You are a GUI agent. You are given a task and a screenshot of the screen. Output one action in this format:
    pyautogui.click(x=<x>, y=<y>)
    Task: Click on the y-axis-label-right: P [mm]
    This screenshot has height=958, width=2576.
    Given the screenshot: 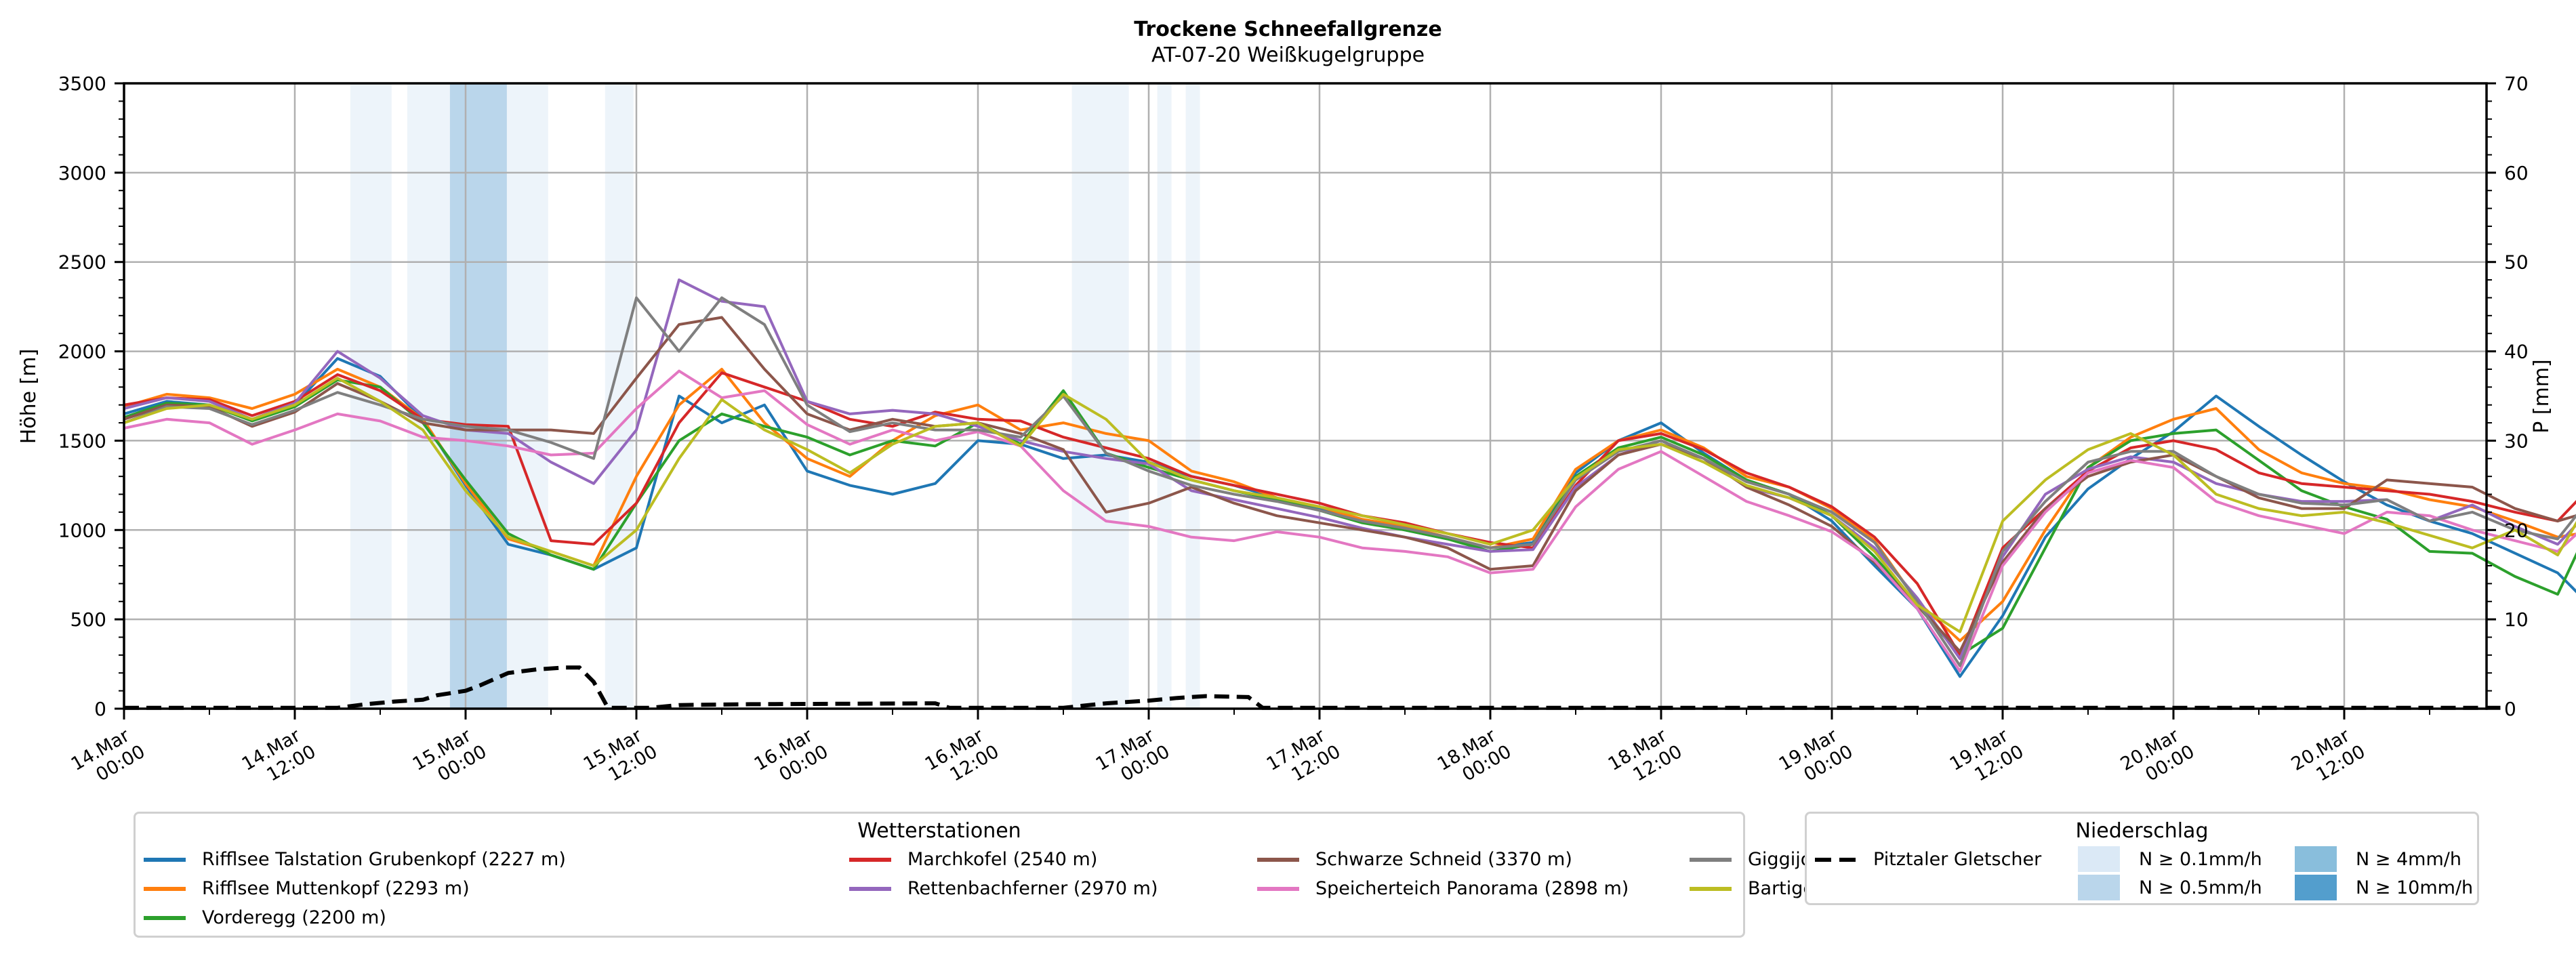 What is the action you would take?
    pyautogui.click(x=2542, y=396)
    